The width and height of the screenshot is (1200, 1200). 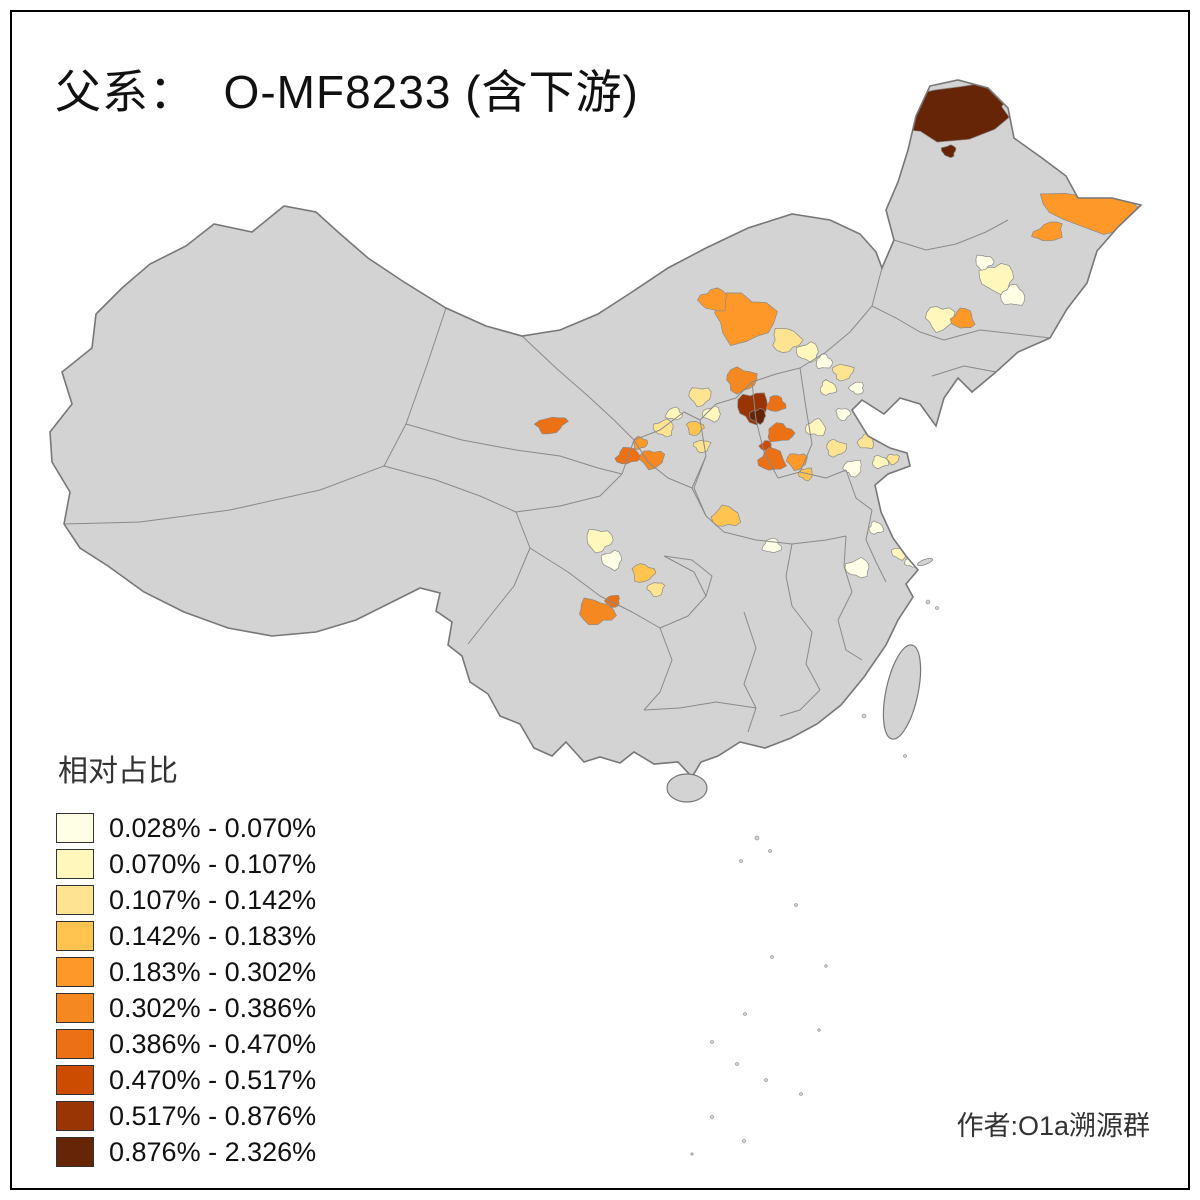 I want to click on hainan-island, so click(x=687, y=788).